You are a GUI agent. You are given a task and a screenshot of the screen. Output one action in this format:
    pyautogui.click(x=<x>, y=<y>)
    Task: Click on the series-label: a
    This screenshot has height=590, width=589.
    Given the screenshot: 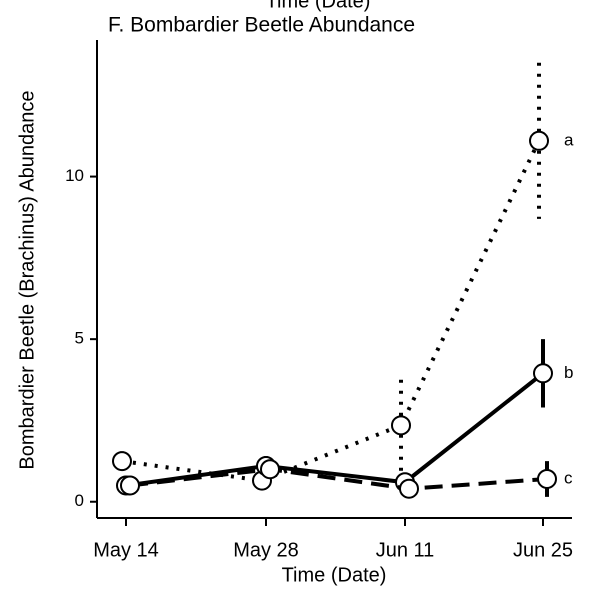 What is the action you would take?
    pyautogui.click(x=569, y=139)
    